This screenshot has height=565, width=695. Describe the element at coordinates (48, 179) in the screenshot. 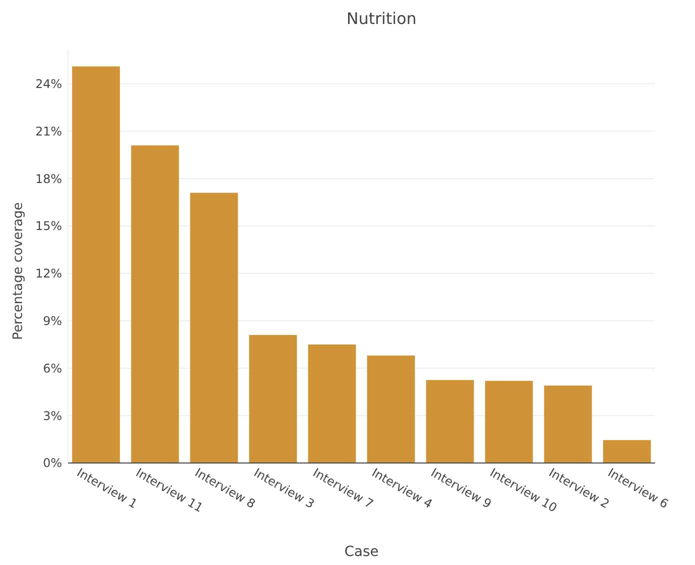

I see `y-tick-label: 18%` at that location.